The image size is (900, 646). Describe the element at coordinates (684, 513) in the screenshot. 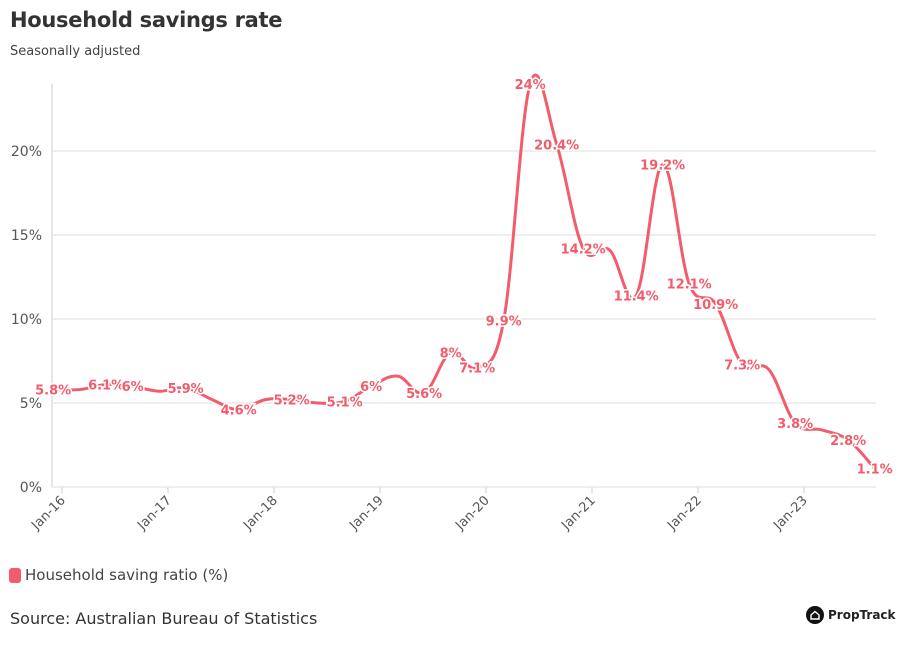

I see `x-tick-label: Jan-22` at that location.